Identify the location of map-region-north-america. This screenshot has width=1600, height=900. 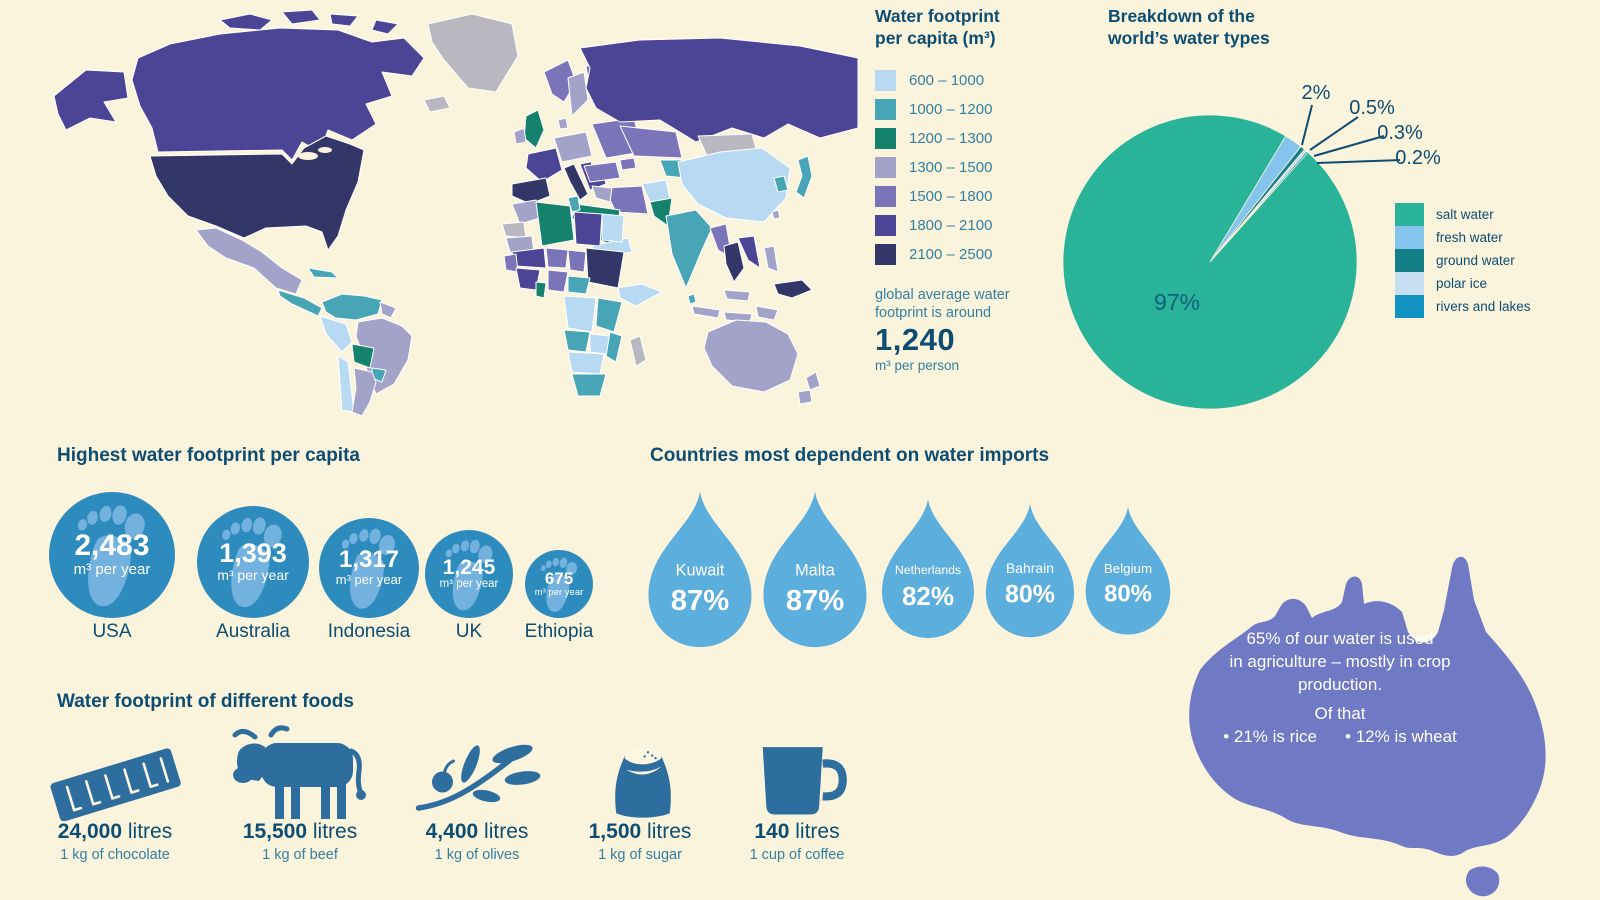
(286, 163).